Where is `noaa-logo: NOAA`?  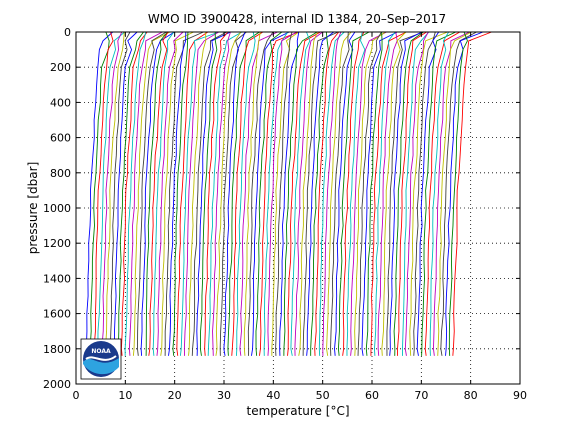 noaa-logo: NOAA is located at coordinates (101, 359).